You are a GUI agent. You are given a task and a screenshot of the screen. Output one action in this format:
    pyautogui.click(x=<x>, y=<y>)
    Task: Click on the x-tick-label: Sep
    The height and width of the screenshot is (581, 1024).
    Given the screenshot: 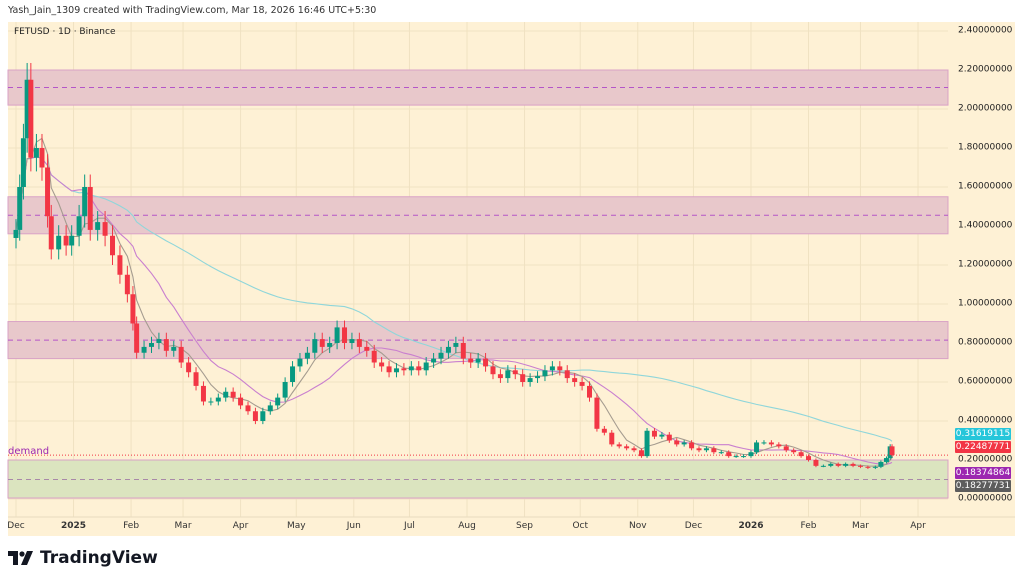 What is the action you would take?
    pyautogui.click(x=525, y=526)
    